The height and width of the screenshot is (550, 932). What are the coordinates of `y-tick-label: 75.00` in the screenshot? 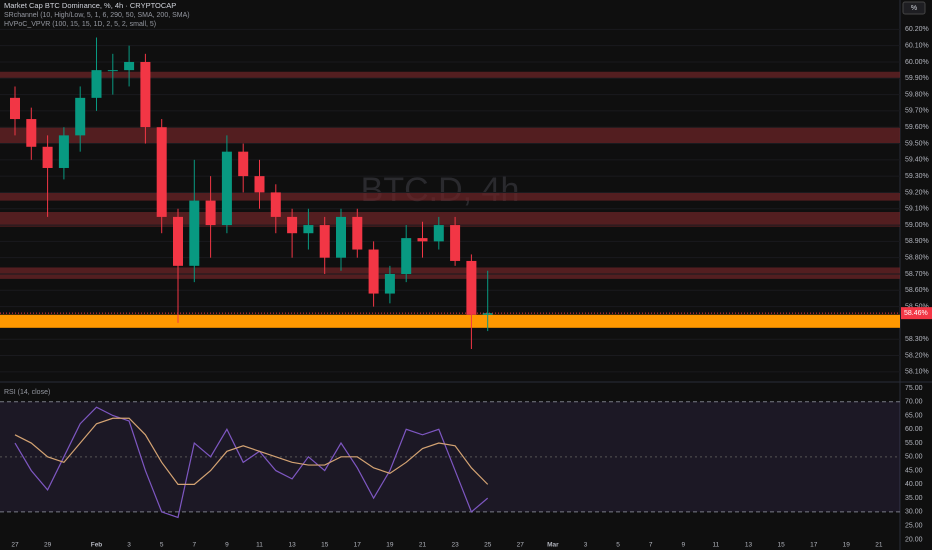 It's located at (914, 388).